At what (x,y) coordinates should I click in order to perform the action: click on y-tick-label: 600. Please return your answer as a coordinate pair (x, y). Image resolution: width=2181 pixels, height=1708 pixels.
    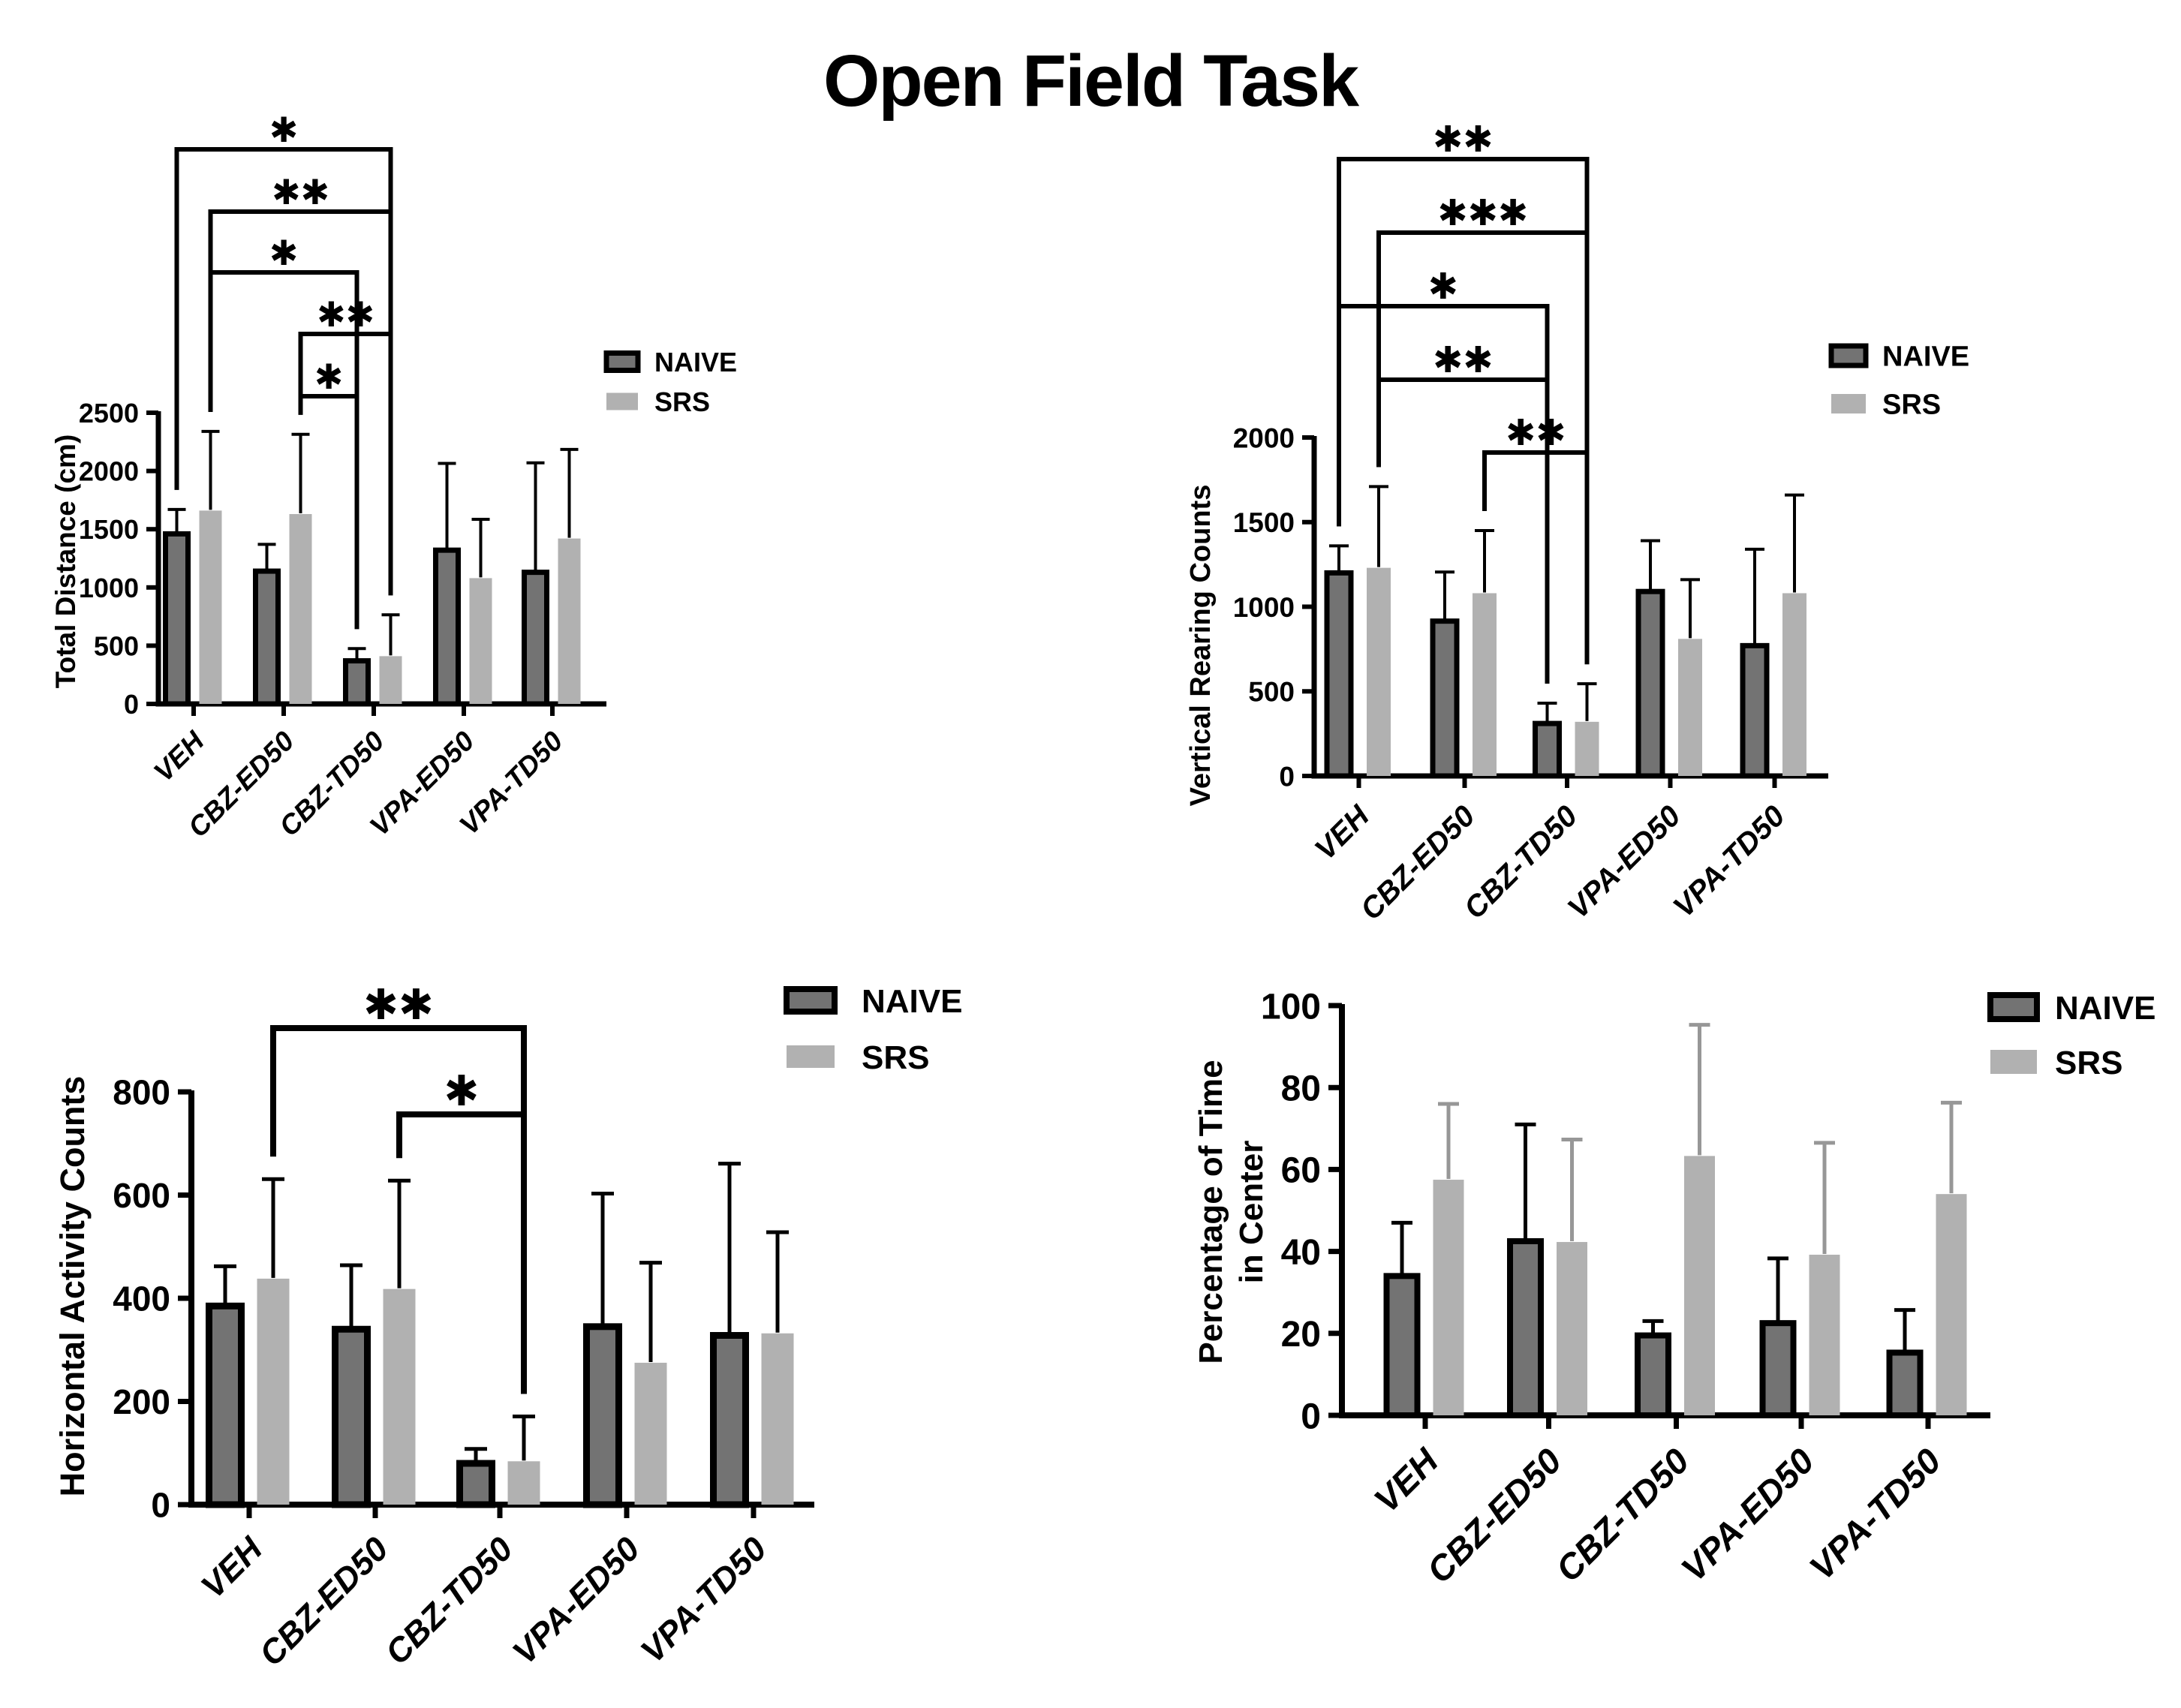
    Looking at the image, I should click on (141, 1195).